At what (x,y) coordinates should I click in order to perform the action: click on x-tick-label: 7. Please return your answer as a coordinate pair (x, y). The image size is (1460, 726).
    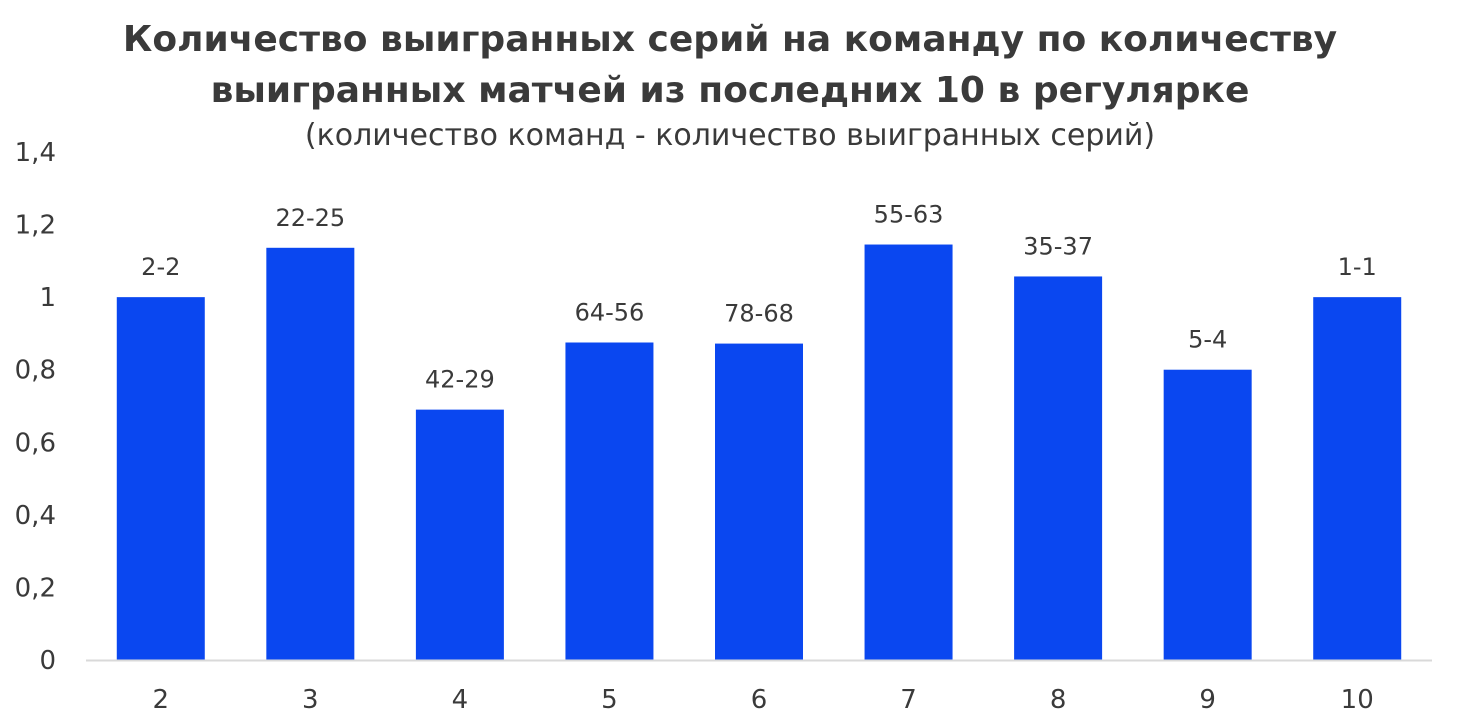
    Looking at the image, I should click on (908, 700).